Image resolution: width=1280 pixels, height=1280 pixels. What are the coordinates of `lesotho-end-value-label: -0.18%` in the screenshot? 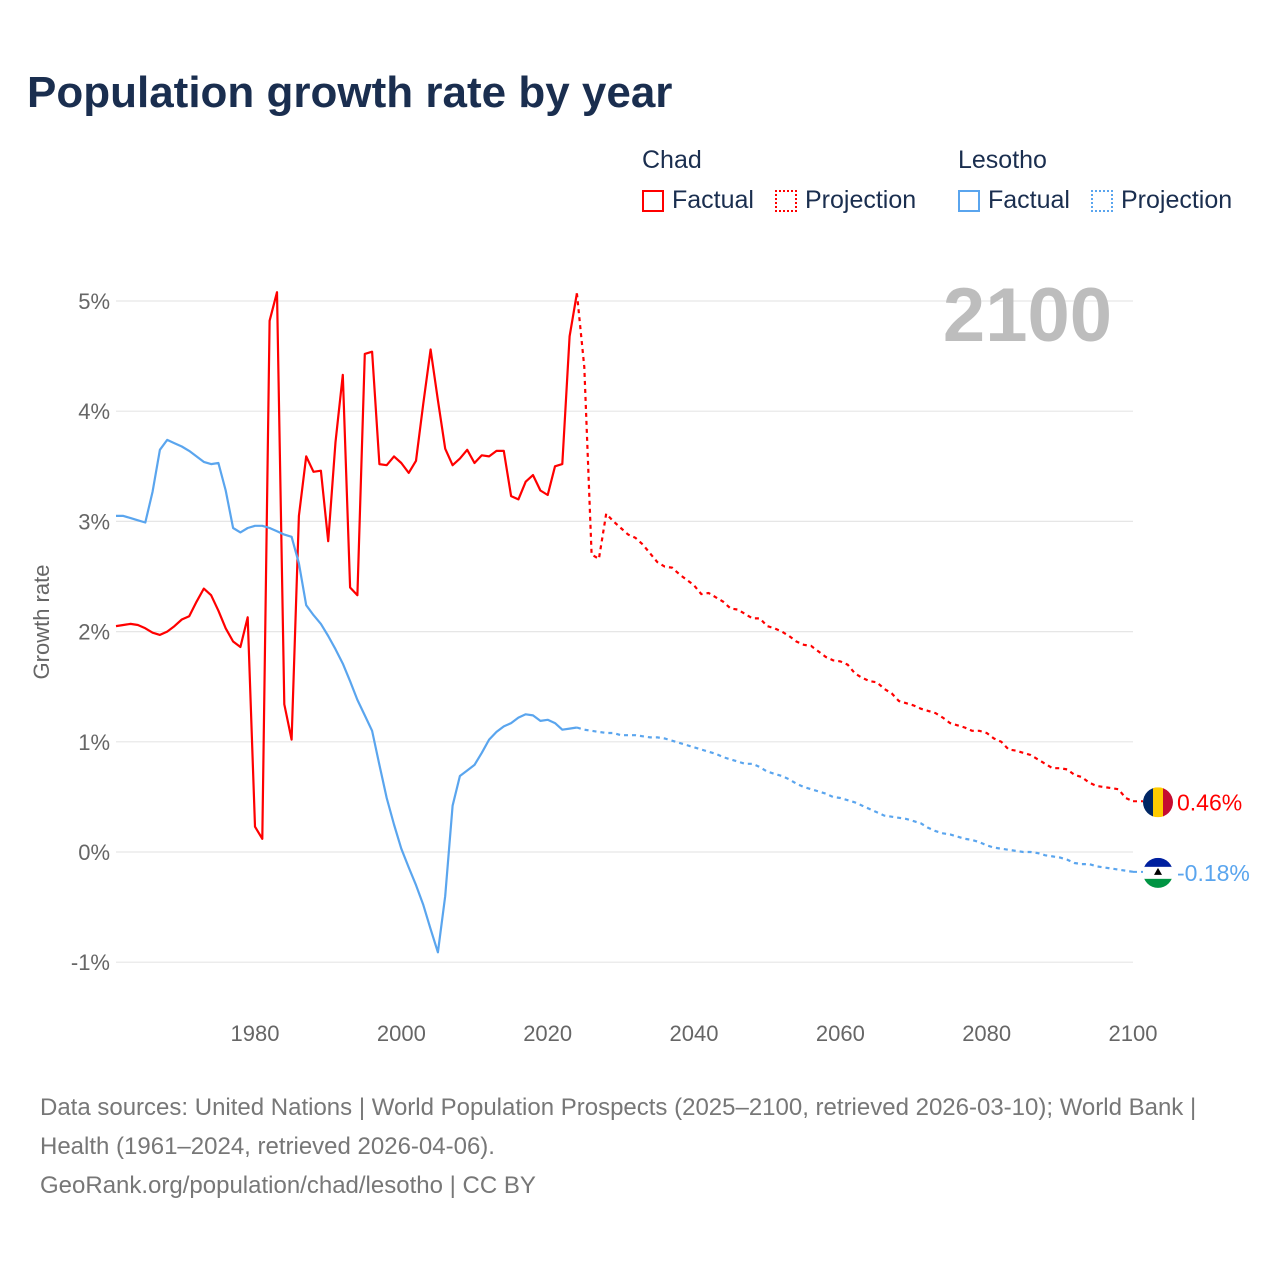 It's located at (1213, 873).